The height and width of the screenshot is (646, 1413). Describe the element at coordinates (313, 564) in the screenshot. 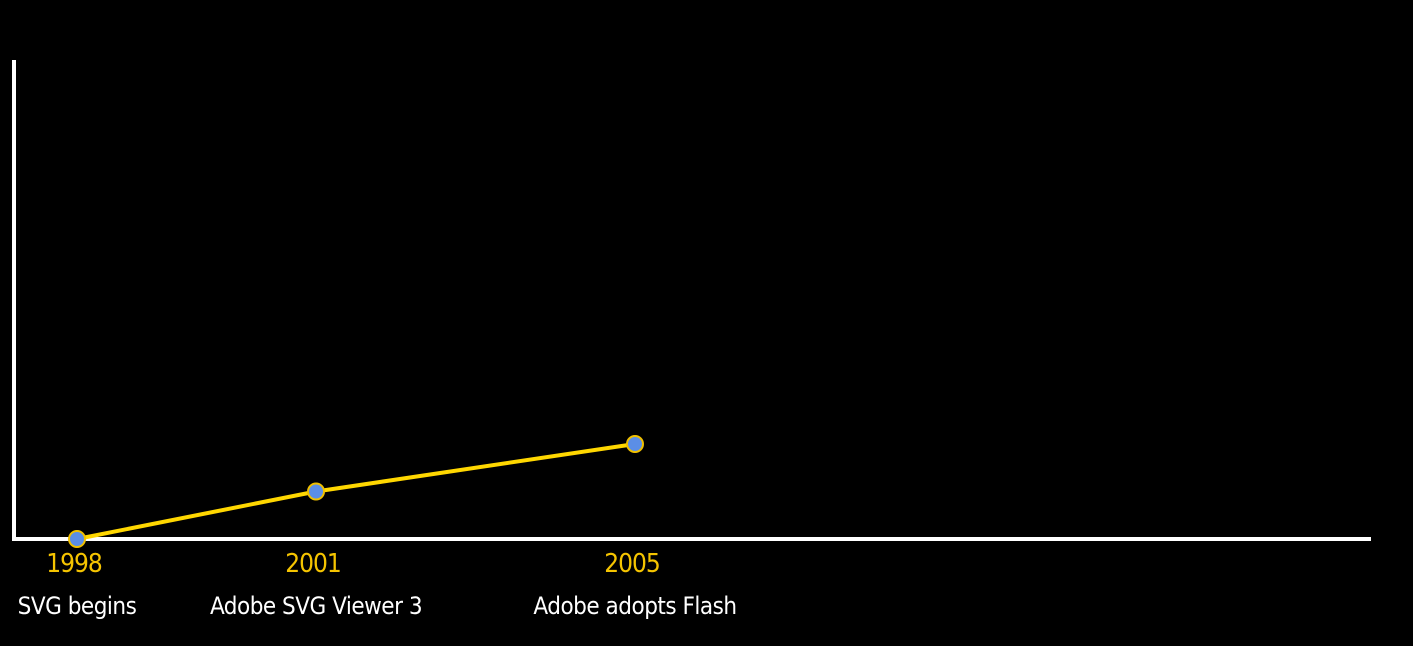

I see `year-label-2001: 2001` at that location.